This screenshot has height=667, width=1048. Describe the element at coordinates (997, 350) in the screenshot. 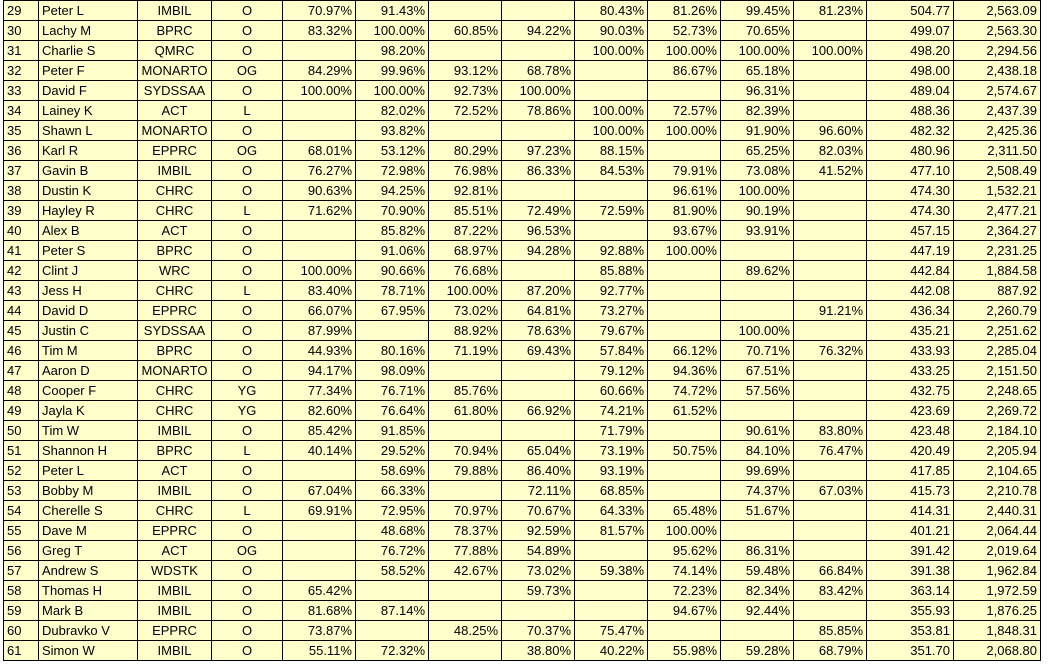

I see `total-cell: 2,285.04` at that location.